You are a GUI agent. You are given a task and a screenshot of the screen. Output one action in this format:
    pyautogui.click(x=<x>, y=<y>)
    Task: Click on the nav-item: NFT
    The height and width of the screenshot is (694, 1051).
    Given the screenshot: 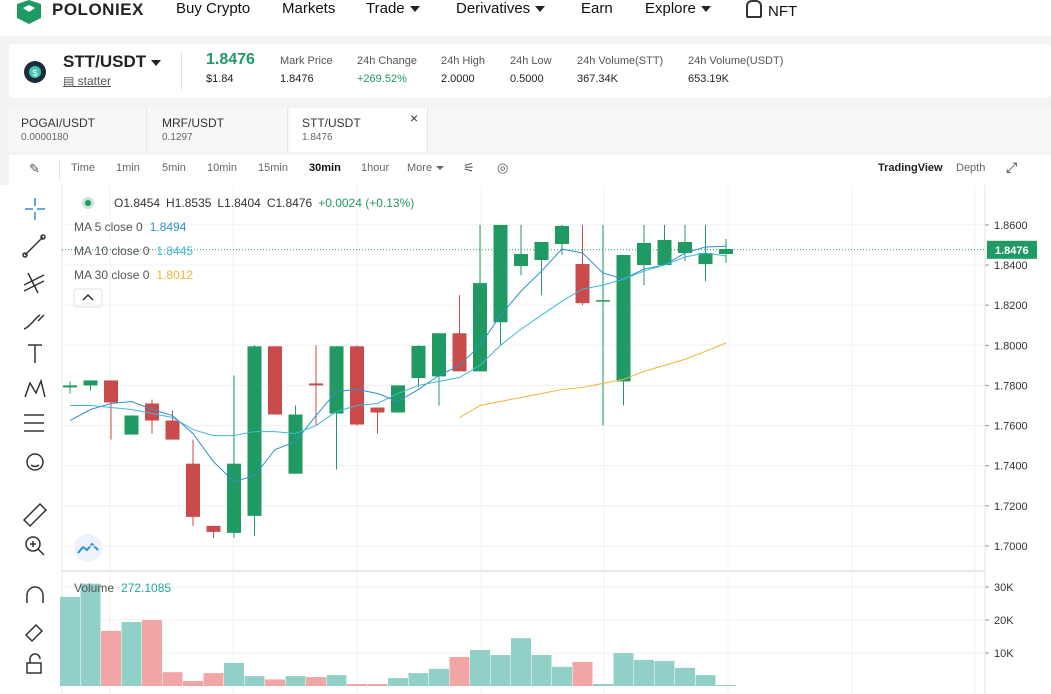 What is the action you would take?
    pyautogui.click(x=771, y=10)
    